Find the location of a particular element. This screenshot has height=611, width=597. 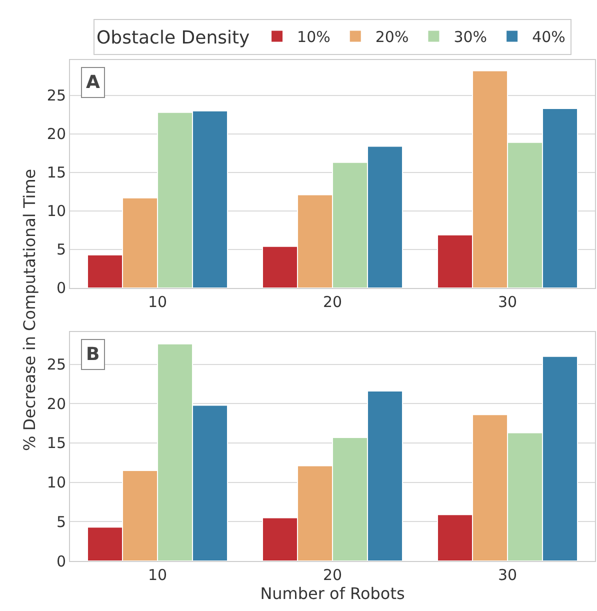

annotation: A is located at coordinates (93, 82).